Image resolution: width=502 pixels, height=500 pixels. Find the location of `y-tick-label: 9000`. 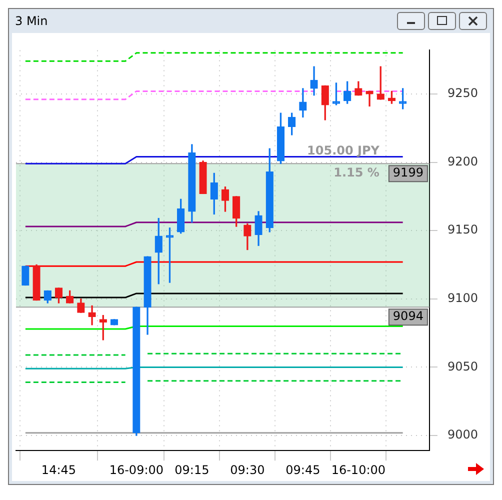

y-tick-label: 9000 is located at coordinates (462, 435).